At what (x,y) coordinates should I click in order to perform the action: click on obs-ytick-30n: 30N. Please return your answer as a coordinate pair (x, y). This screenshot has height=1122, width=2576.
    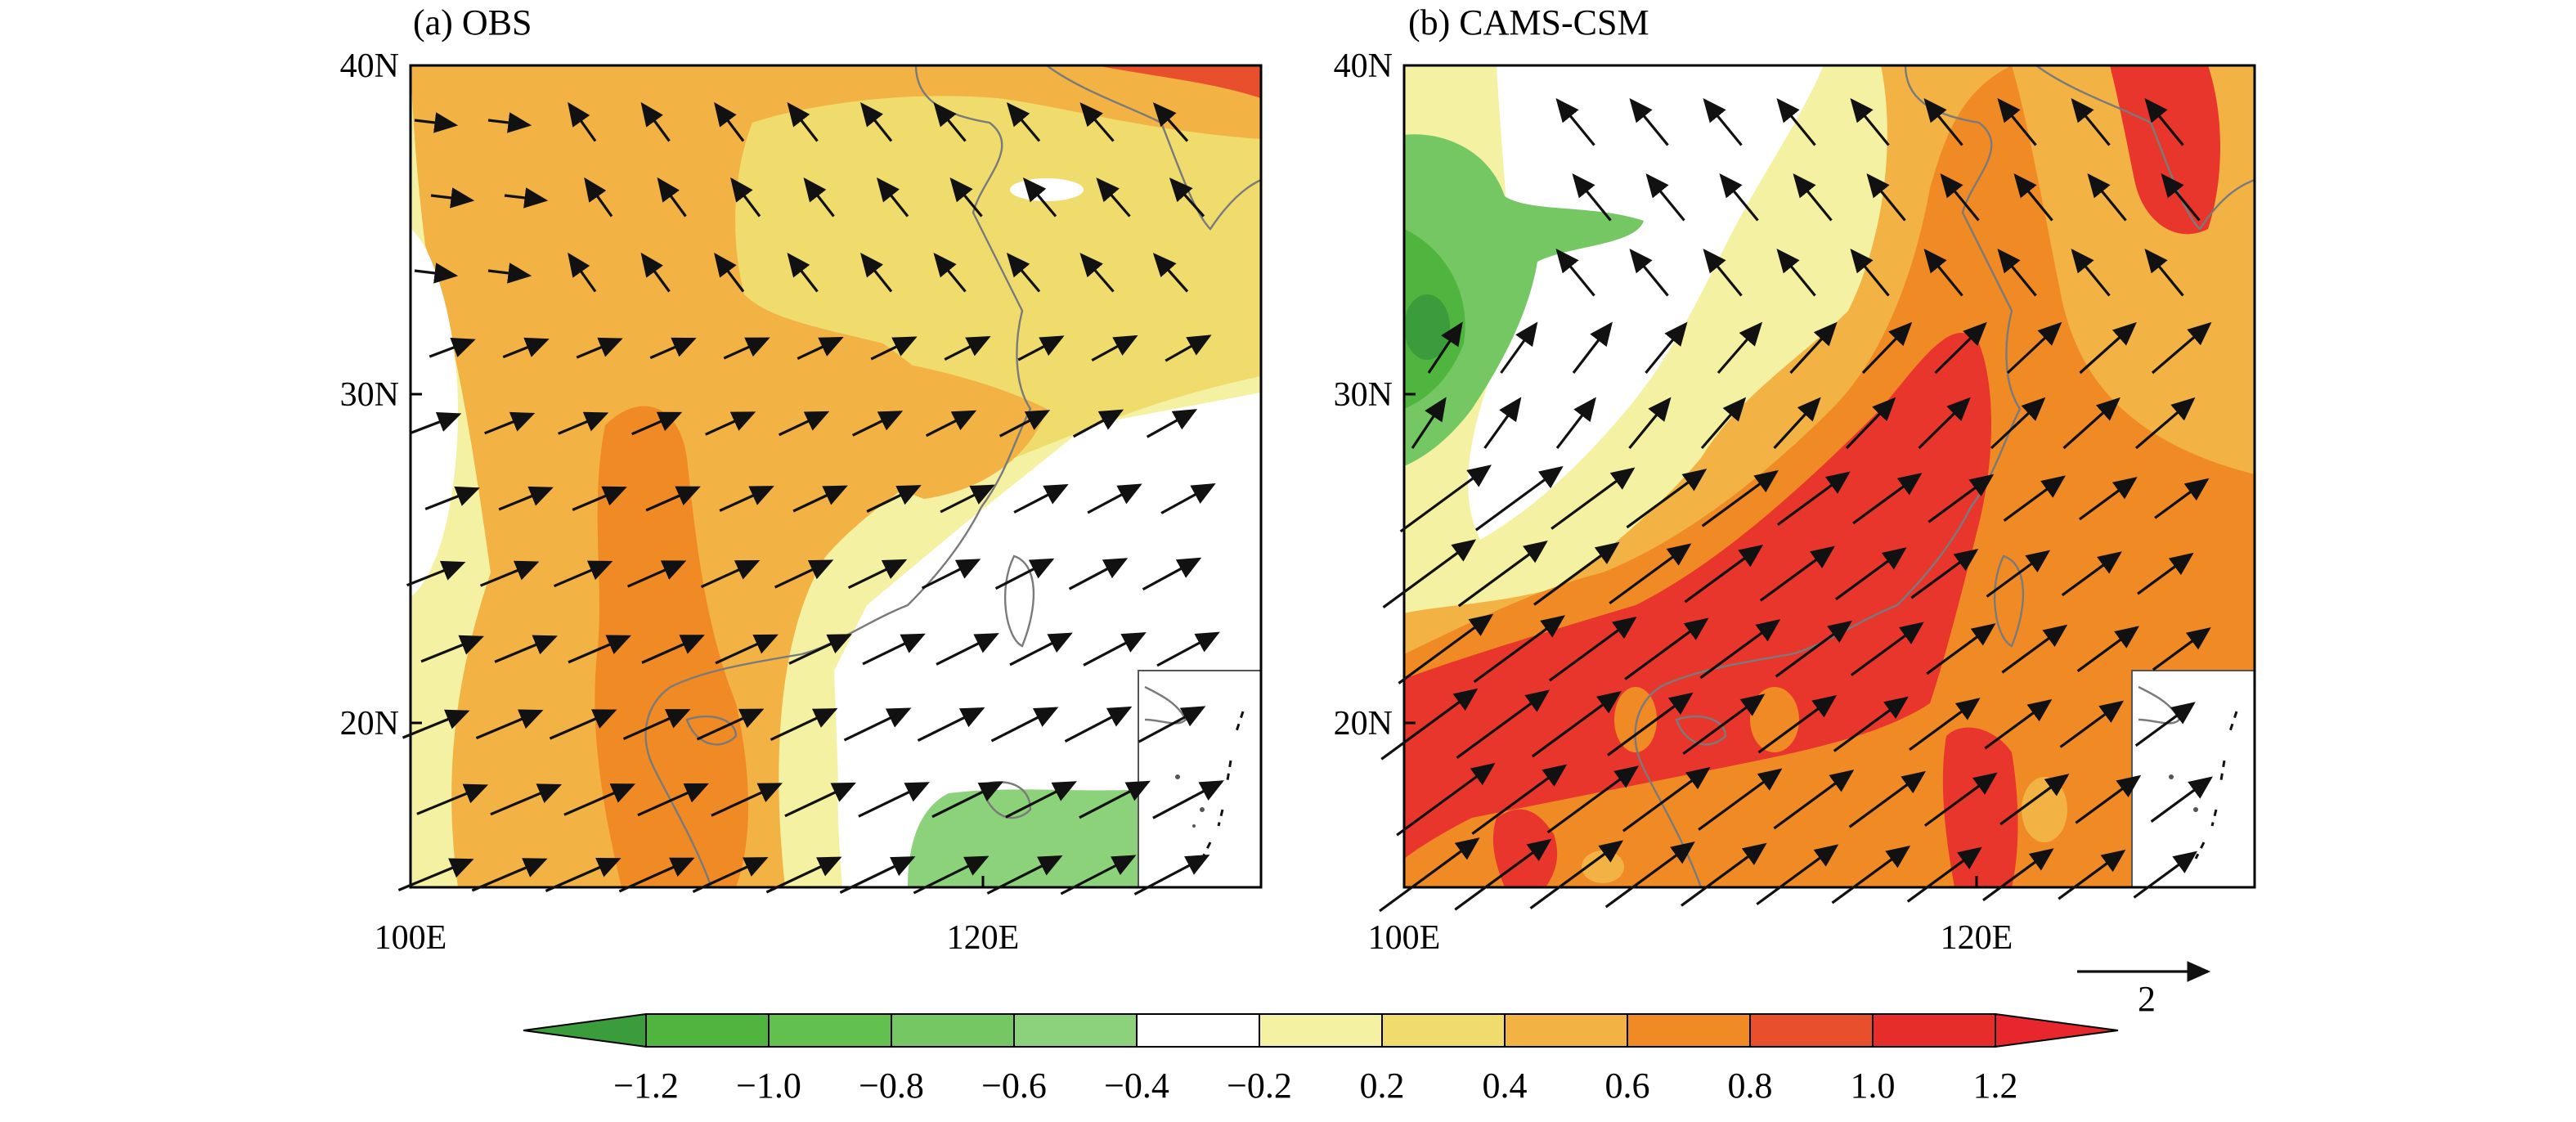
    Looking at the image, I should click on (369, 395).